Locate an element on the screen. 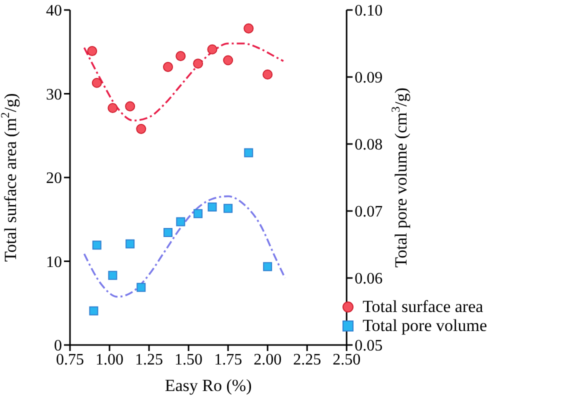 This screenshot has height=397, width=565. legend-label: Total surface area is located at coordinates (423, 306).